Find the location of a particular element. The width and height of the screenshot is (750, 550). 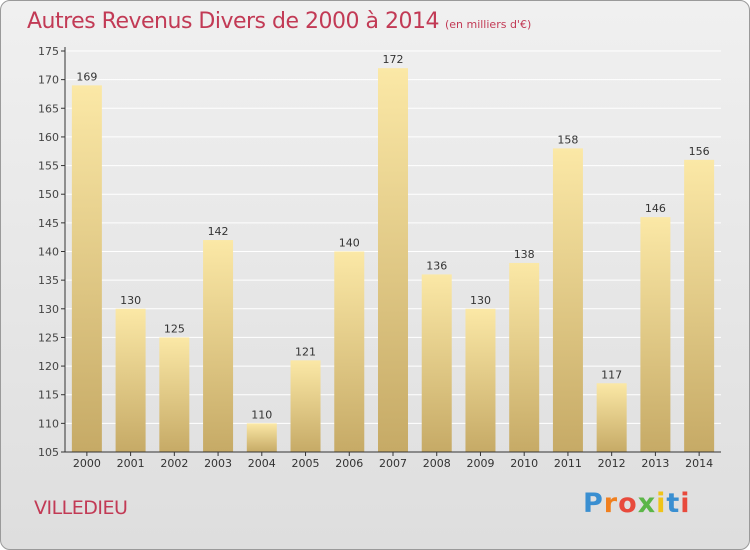

y-tick-label: 175 is located at coordinates (48, 51).